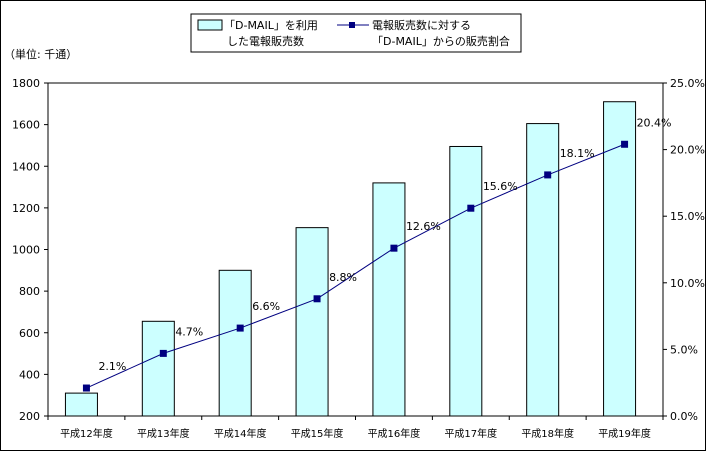 This screenshot has width=706, height=451. I want to click on left-axis: 200 400 600 800 1000 1200 1400 1600 1800, so click(30, 250).